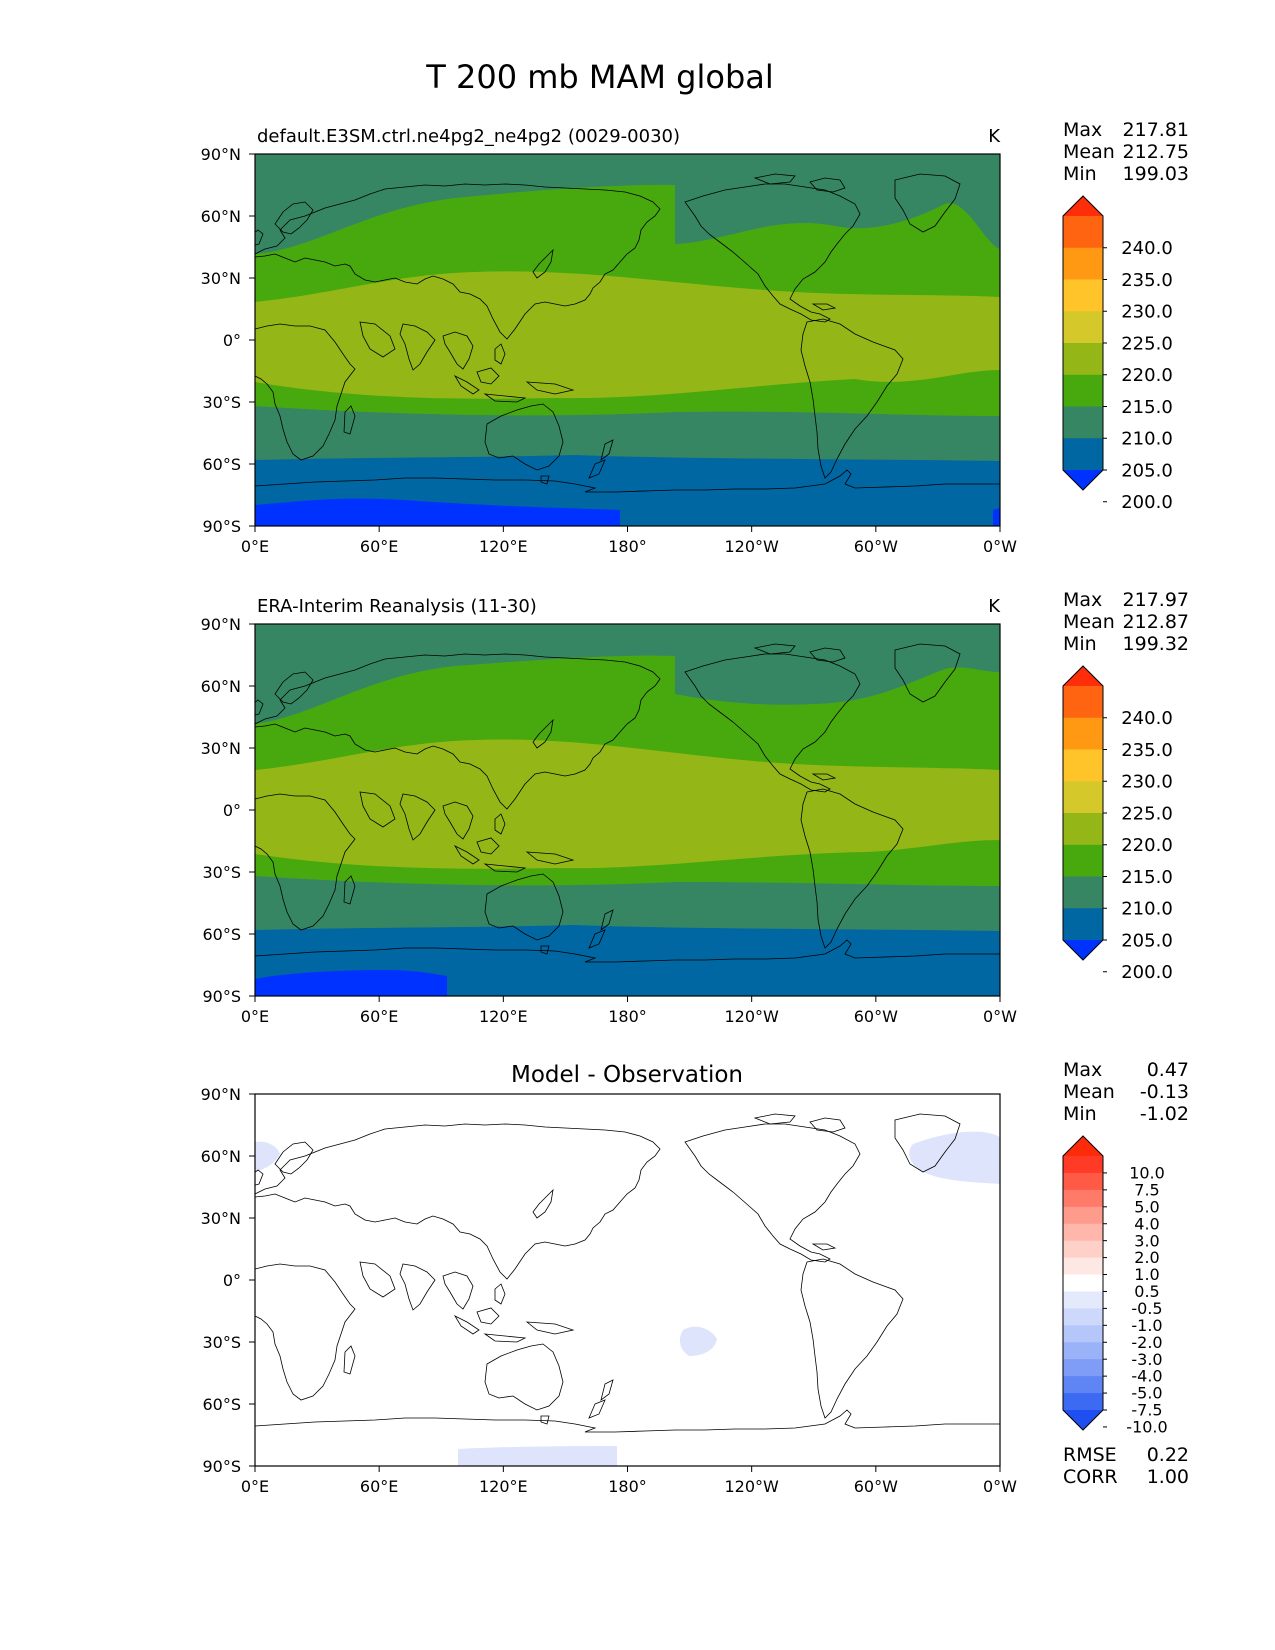 This screenshot has width=1275, height=1650. Describe the element at coordinates (627, 1280) in the screenshot. I see `panel-diff-field` at that location.